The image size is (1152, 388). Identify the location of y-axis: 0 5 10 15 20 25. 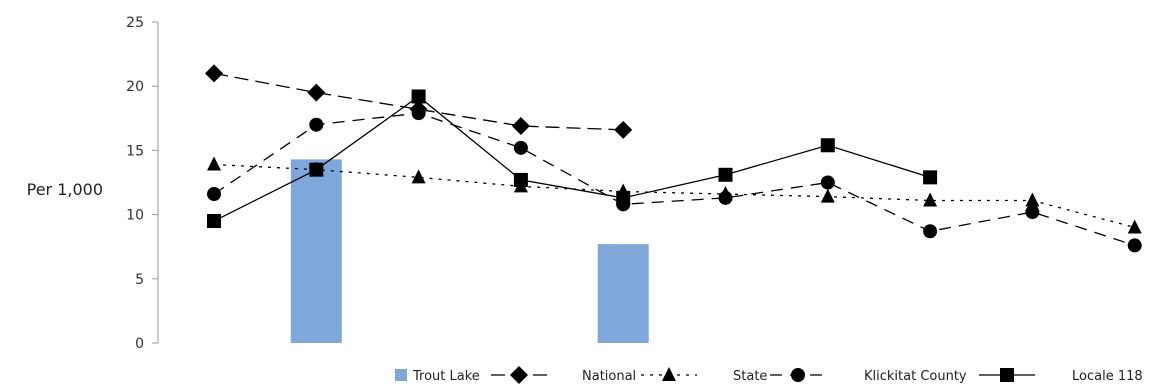
(142, 183).